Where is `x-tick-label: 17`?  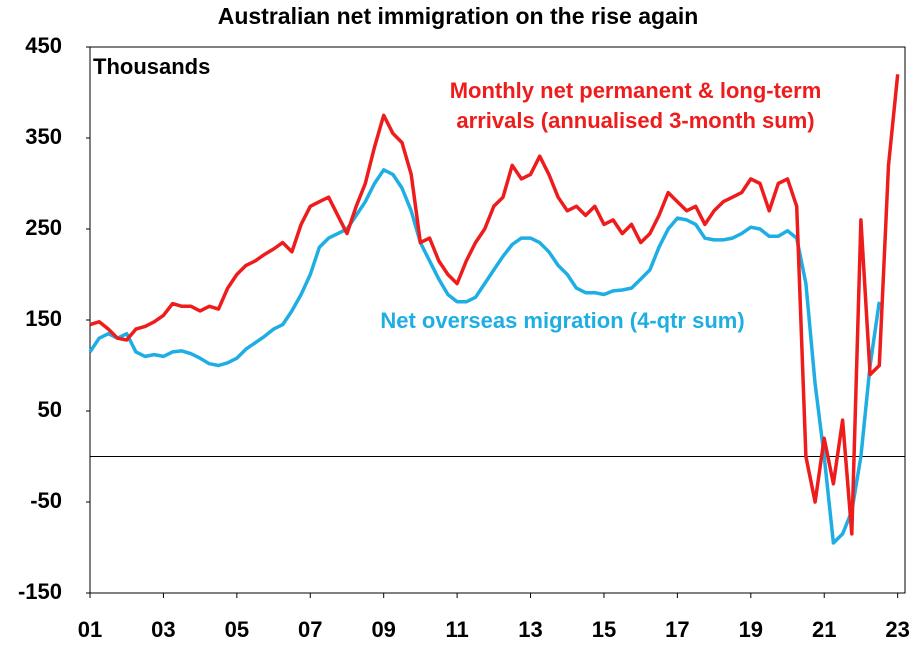
x-tick-label: 17 is located at coordinates (677, 629).